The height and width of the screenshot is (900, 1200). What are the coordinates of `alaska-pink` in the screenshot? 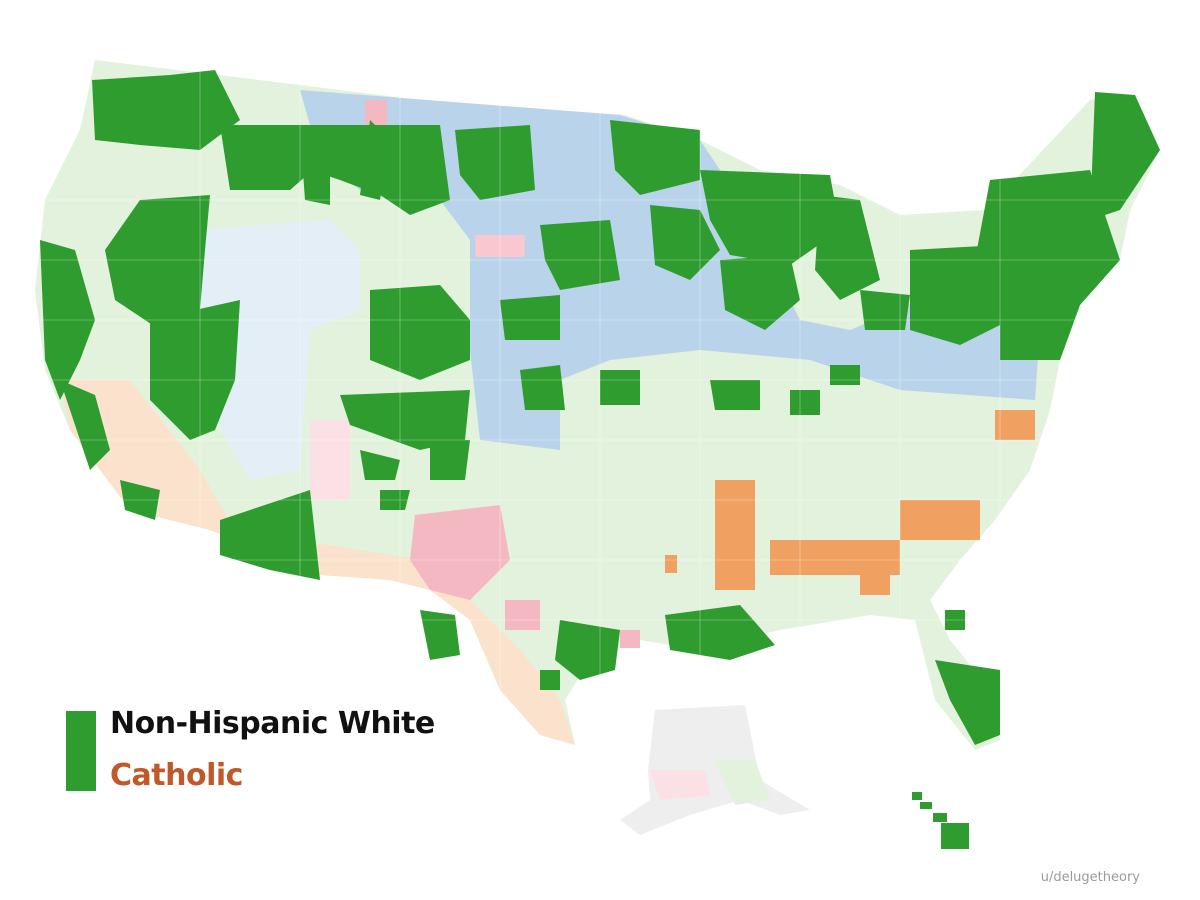 It's located at (680, 785).